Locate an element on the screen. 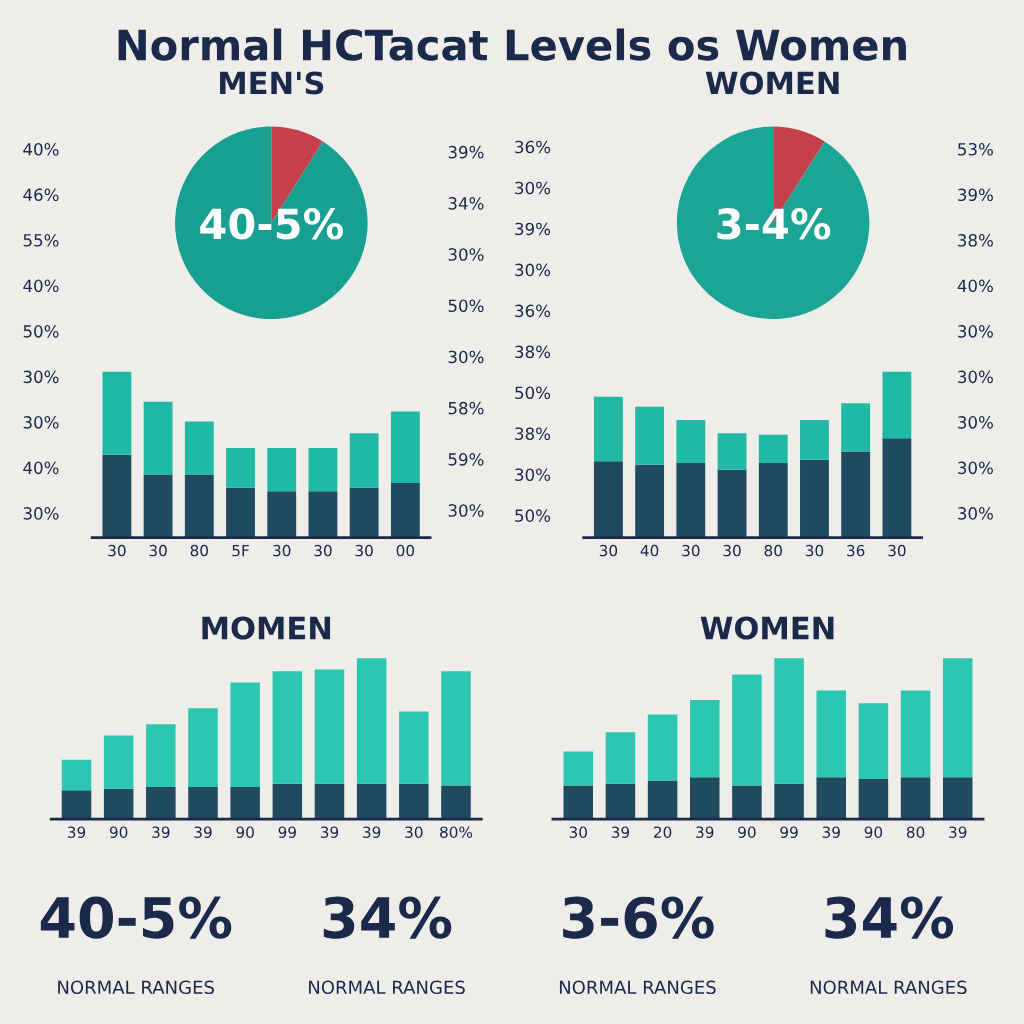 The image size is (1024, 1024). text: 53% is located at coordinates (975, 149).